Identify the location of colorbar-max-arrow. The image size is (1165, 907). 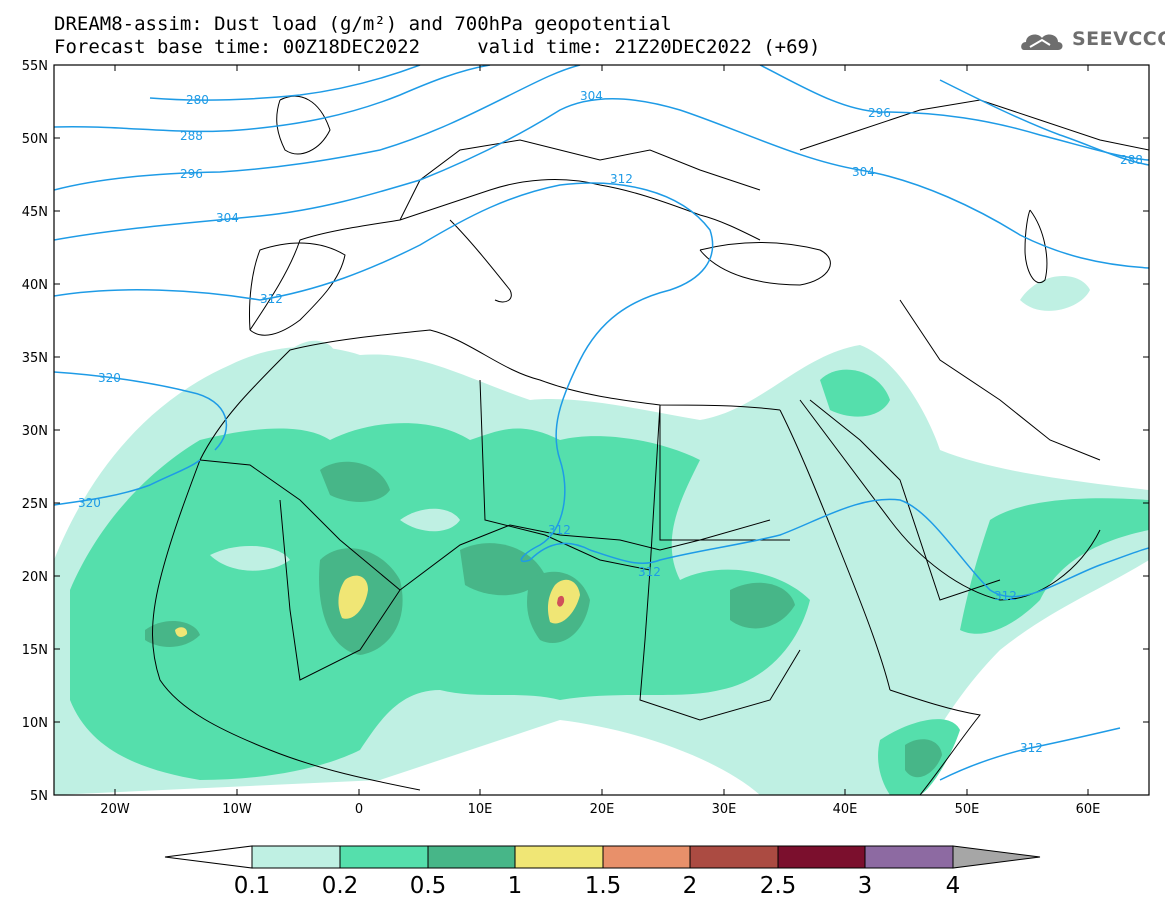
(996, 857).